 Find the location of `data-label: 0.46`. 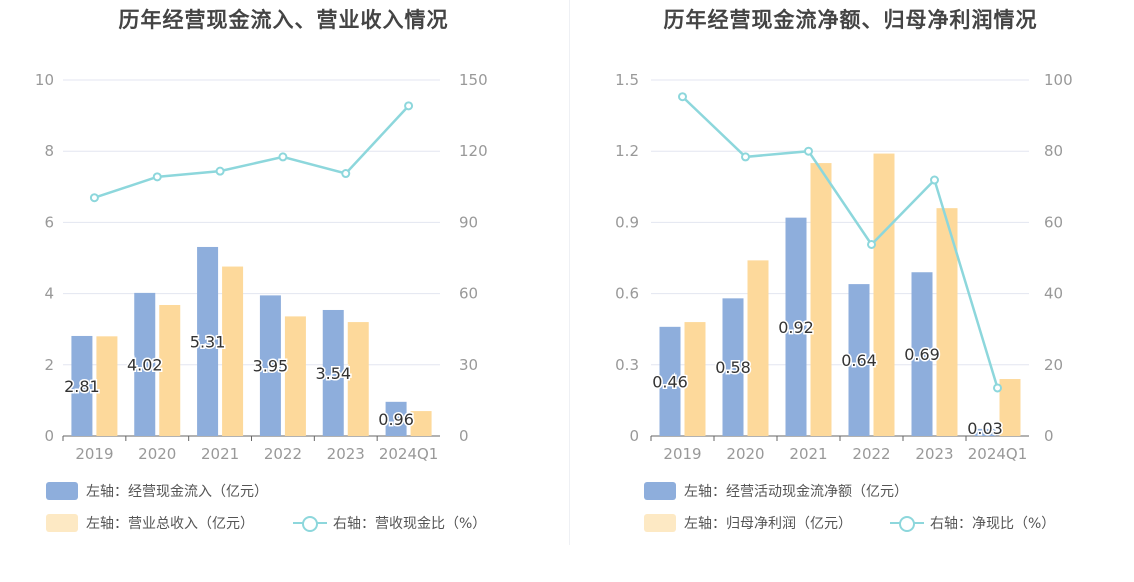

data-label: 0.46 is located at coordinates (670, 381).